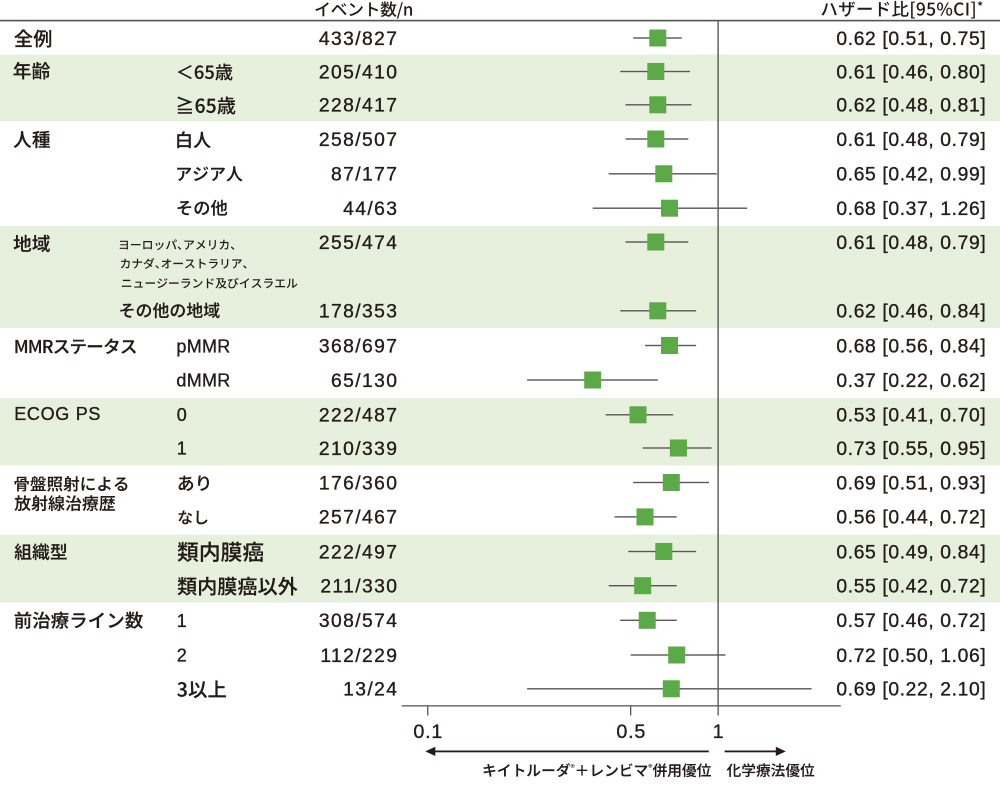 The height and width of the screenshot is (786, 1000). What do you see at coordinates (911, 312) in the screenshot?
I see `svg-text: 0.62 [0.46, 0.84]` at bounding box center [911, 312].